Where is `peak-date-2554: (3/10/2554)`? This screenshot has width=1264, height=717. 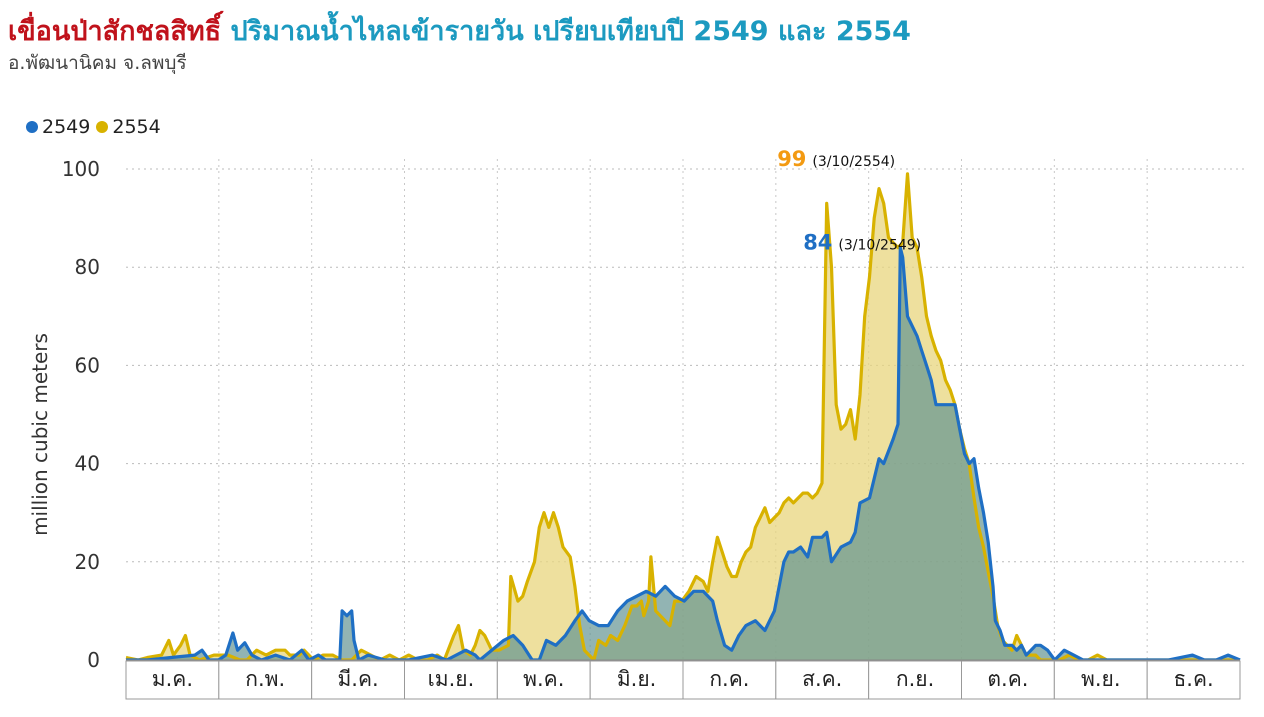 peak-date-2554: (3/10/2554) is located at coordinates (853, 162).